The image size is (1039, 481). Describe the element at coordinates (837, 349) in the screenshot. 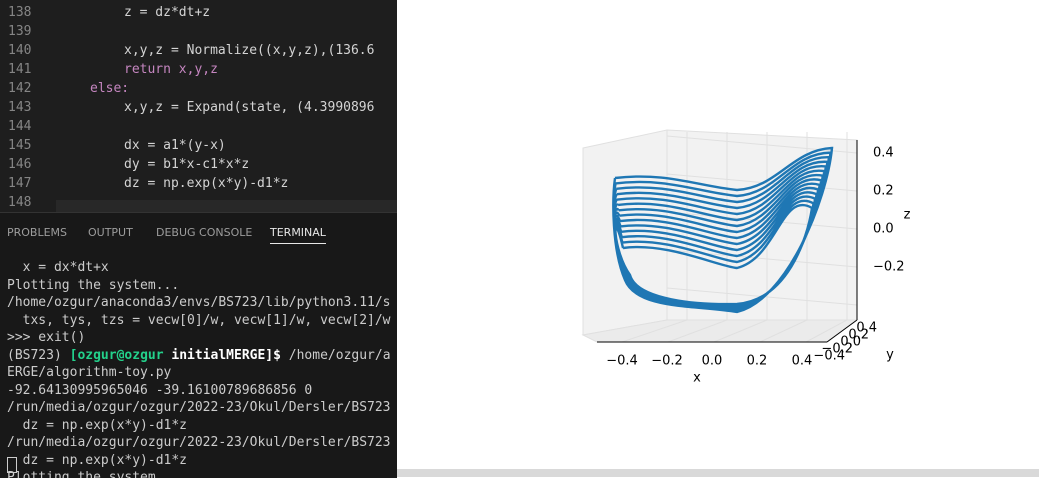

I see `y-tick-label: −0.2` at that location.